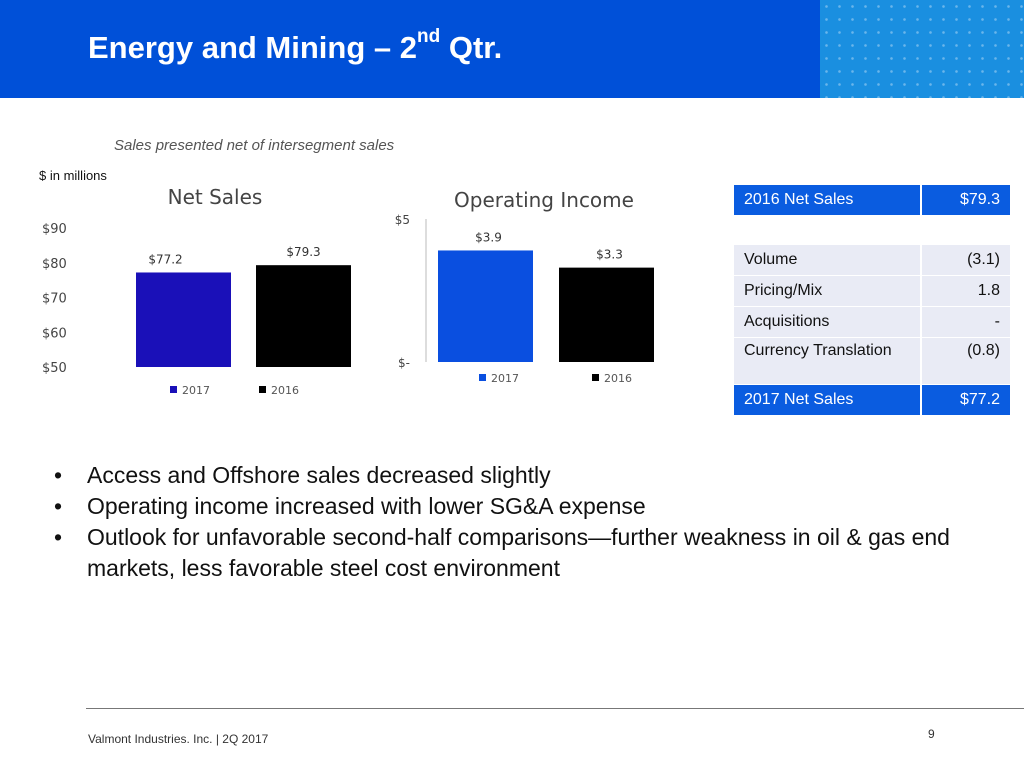 This screenshot has height=768, width=1024. Describe the element at coordinates (178, 739) in the screenshot. I see `footer-text: Valmont Industries. Inc. | 2Q 2017` at that location.